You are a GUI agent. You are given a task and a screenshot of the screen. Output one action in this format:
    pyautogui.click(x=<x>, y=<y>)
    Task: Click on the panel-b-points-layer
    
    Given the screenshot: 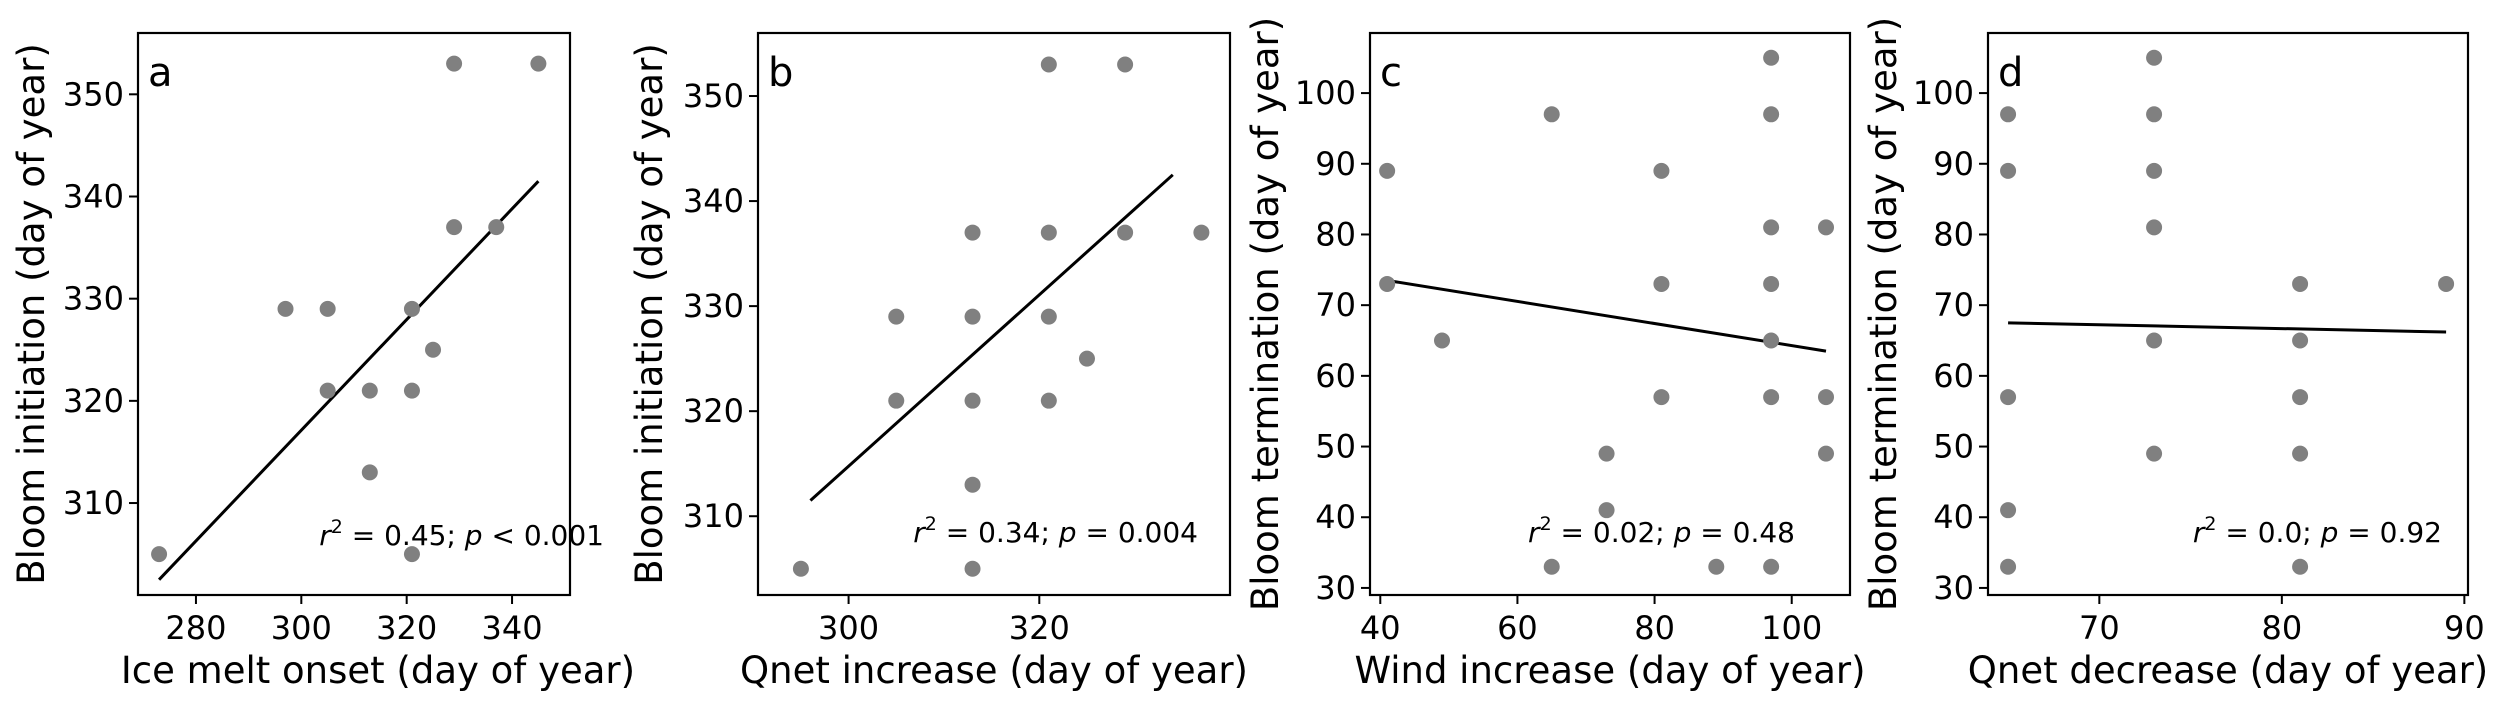 What is the action you would take?
    pyautogui.click(x=1001, y=316)
    